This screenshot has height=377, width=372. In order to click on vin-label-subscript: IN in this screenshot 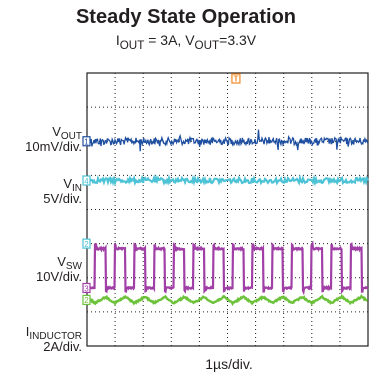, I will do `click(77, 188)`.